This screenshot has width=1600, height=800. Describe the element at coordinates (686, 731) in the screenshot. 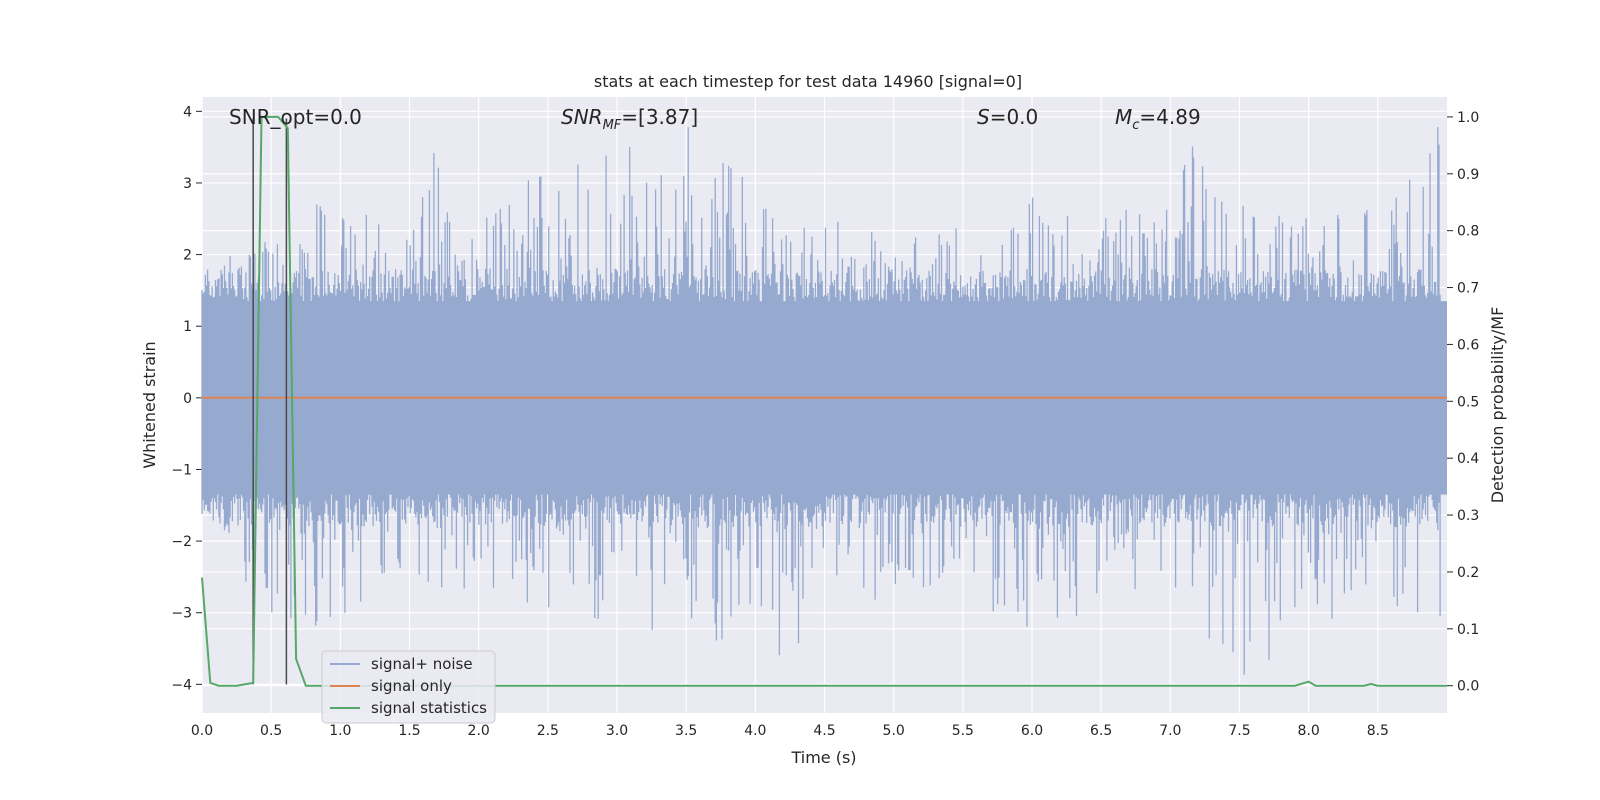

I see `x-tick-label: 3.5` at that location.